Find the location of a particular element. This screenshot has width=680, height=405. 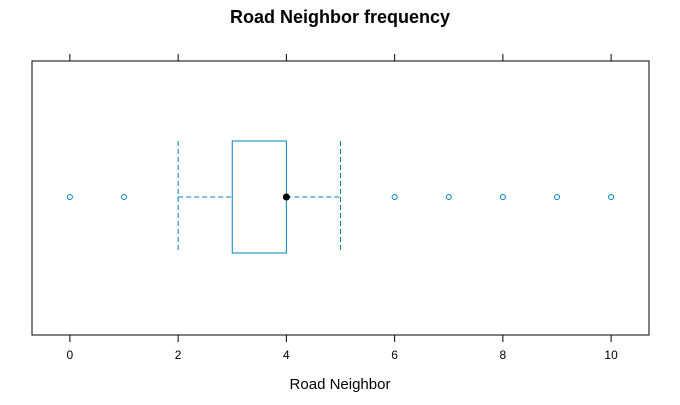

chart-title: Road Neighbor frequency is located at coordinates (340, 17).